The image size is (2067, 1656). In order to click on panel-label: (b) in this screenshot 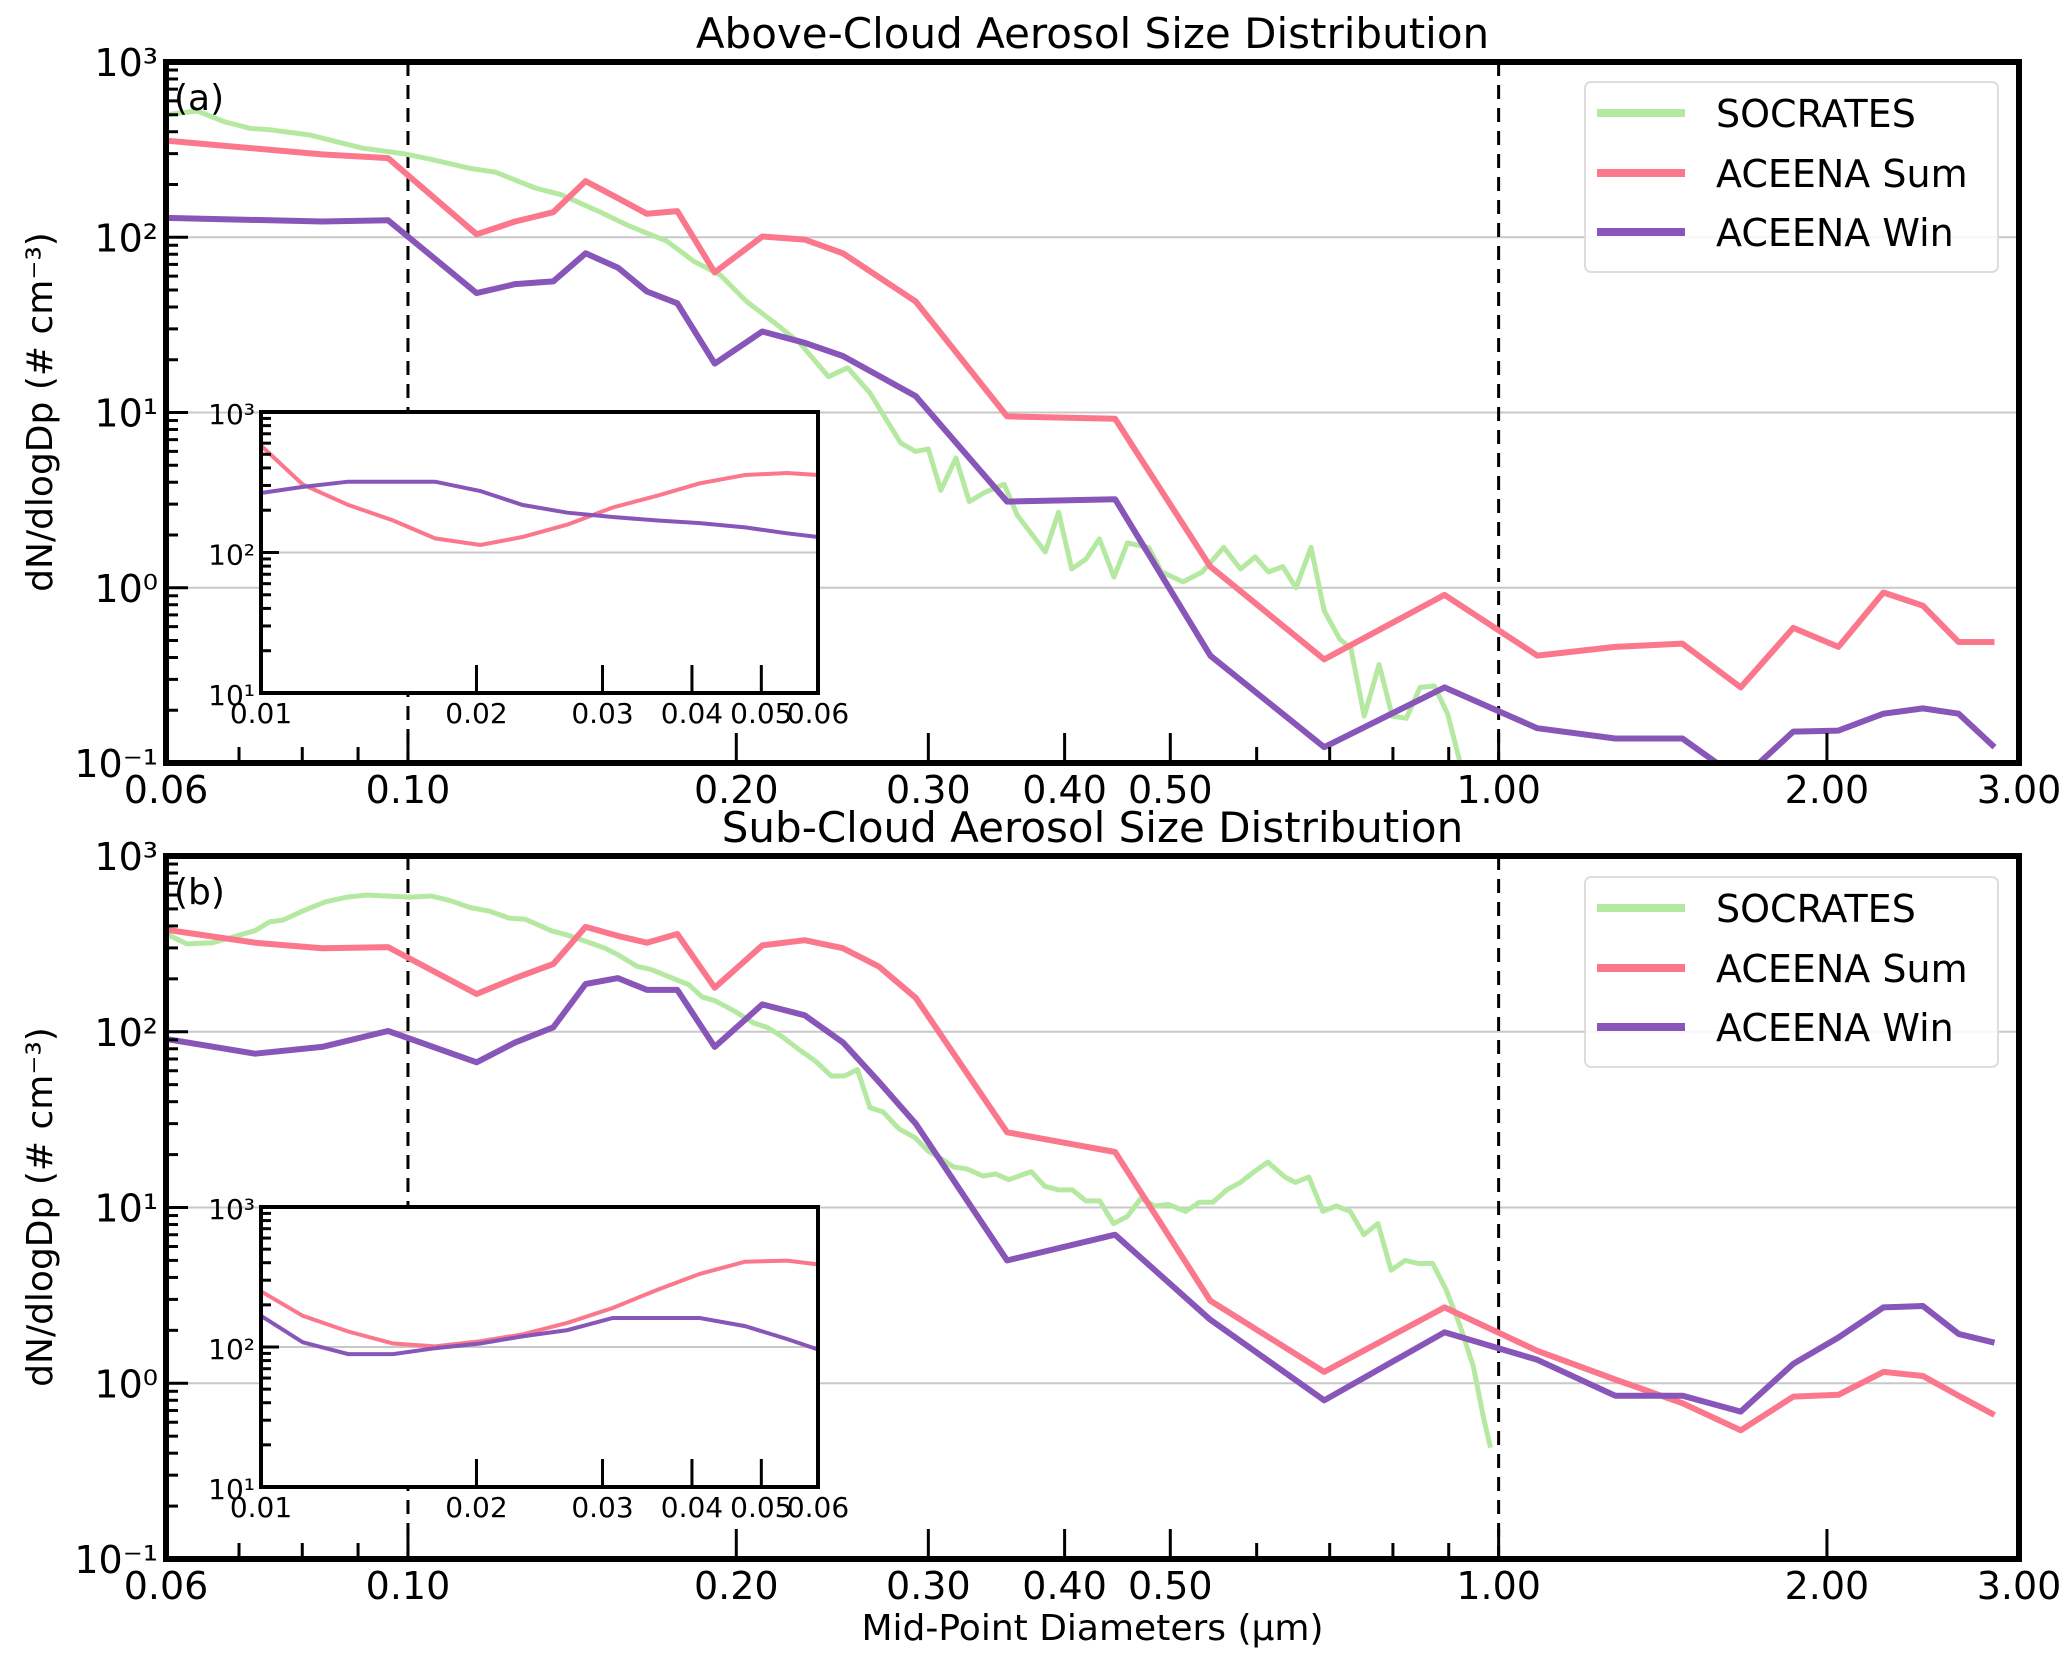, I will do `click(199, 892)`.